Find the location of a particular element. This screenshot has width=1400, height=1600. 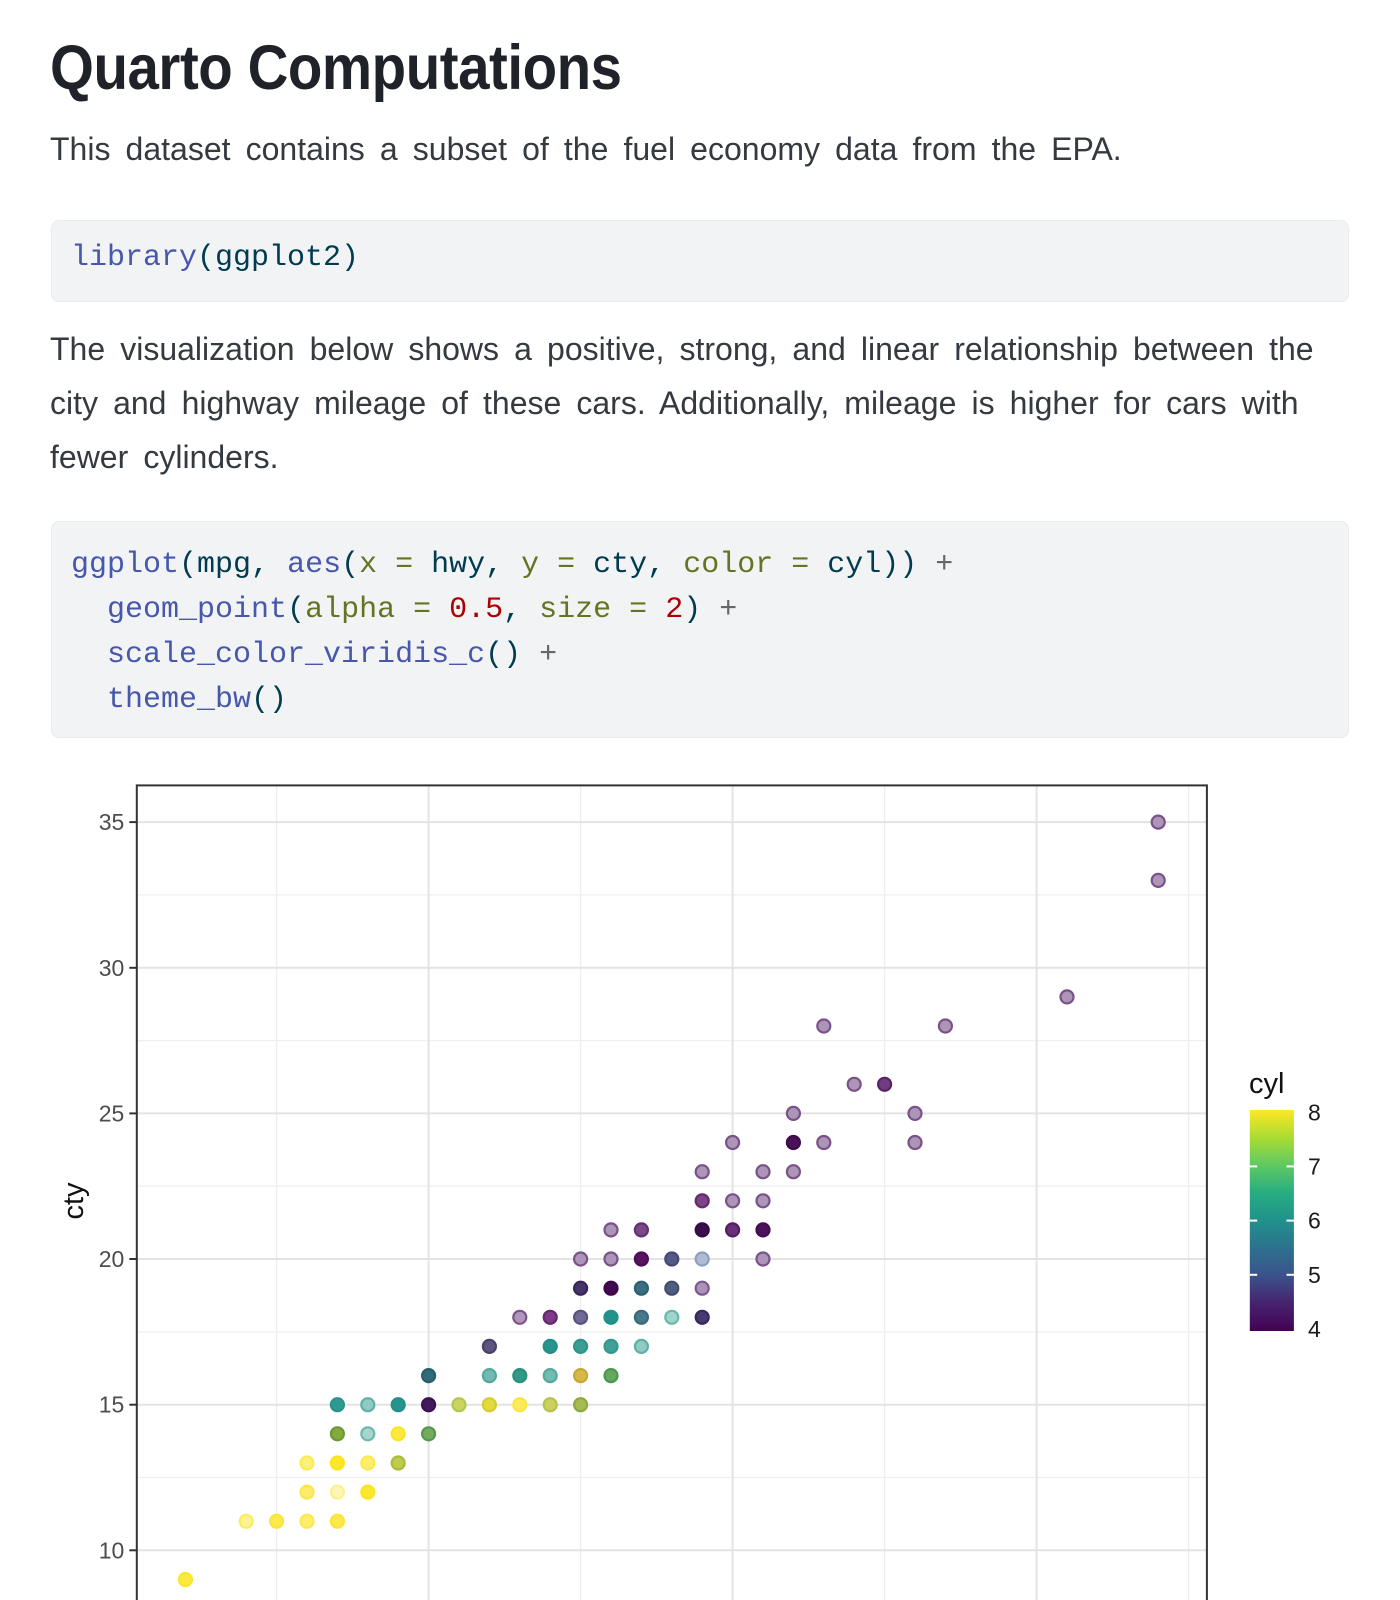

svg-text: 30 is located at coordinates (112, 968).